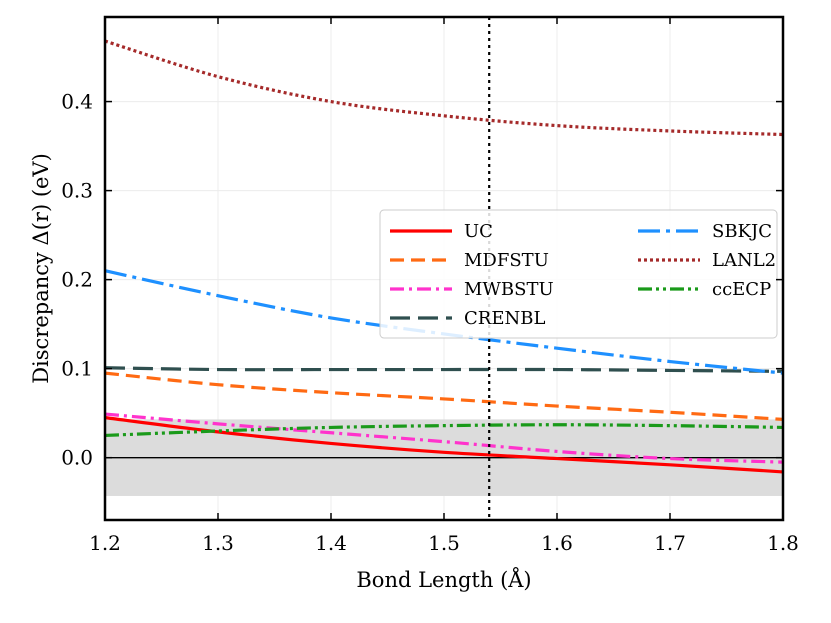 This screenshot has height=623, width=831. I want to click on legend-label-lanl2: LANL2, so click(744, 260).